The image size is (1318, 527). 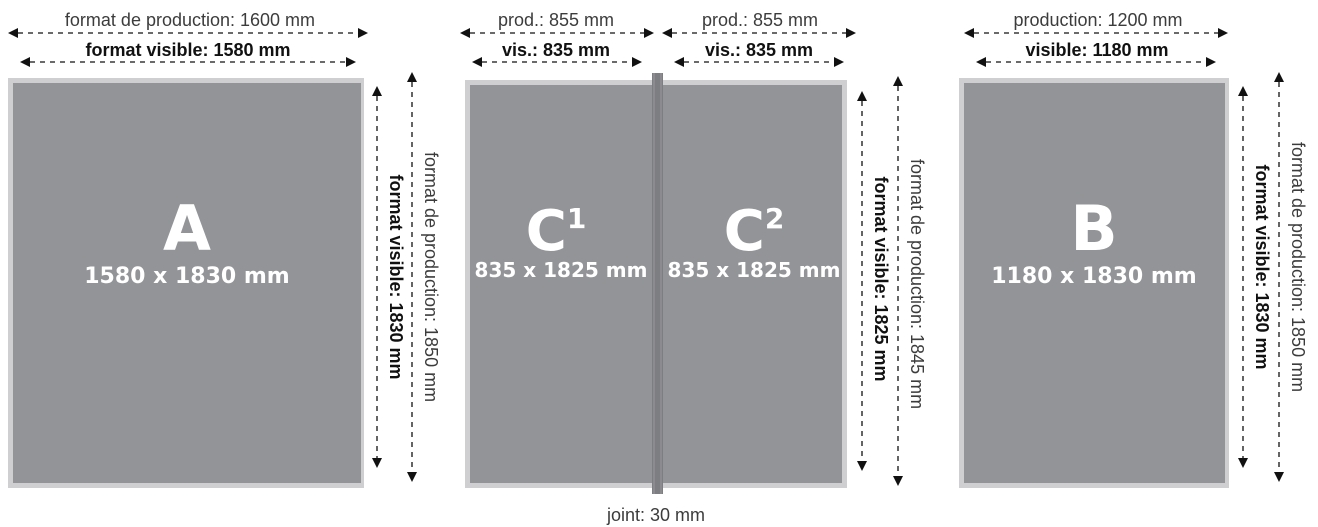 I want to click on panel-c1-width-production-dimension: prod.: 855 mm, so click(x=557, y=24).